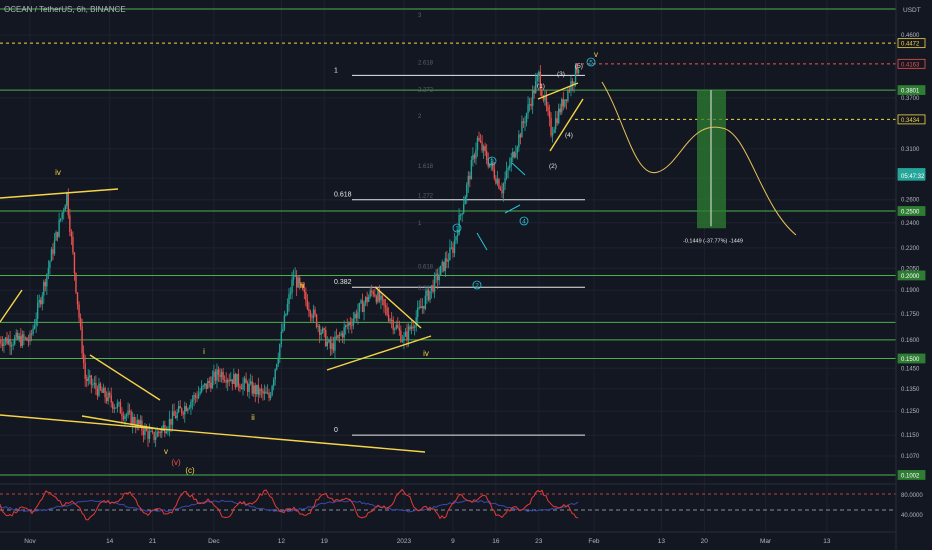 This screenshot has height=550, width=932. What do you see at coordinates (910, 436) in the screenshot?
I see `price-tick: 0.1150` at bounding box center [910, 436].